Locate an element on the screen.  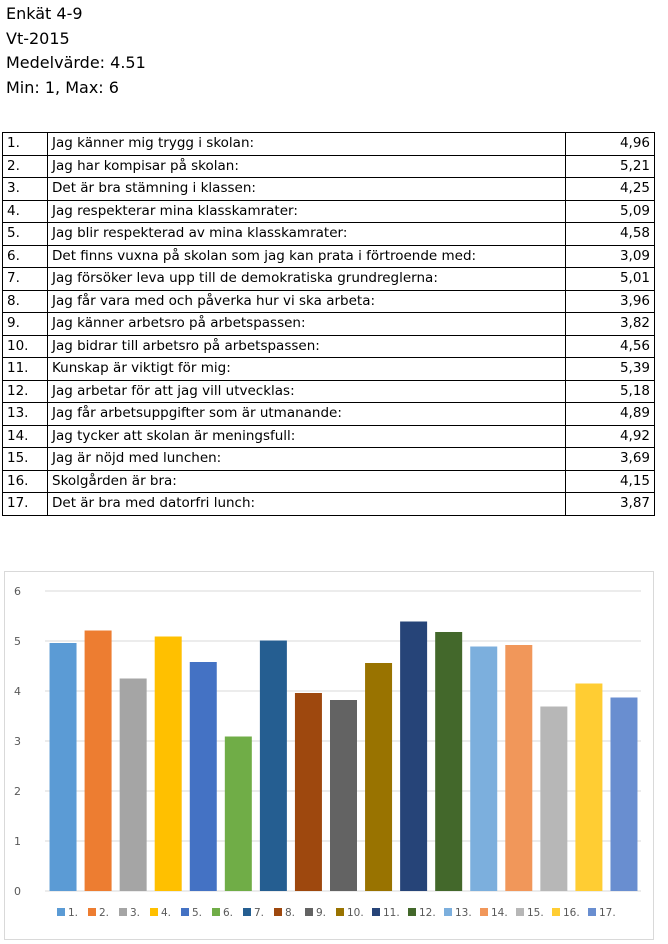
legend-label: 15. is located at coordinates (535, 913).